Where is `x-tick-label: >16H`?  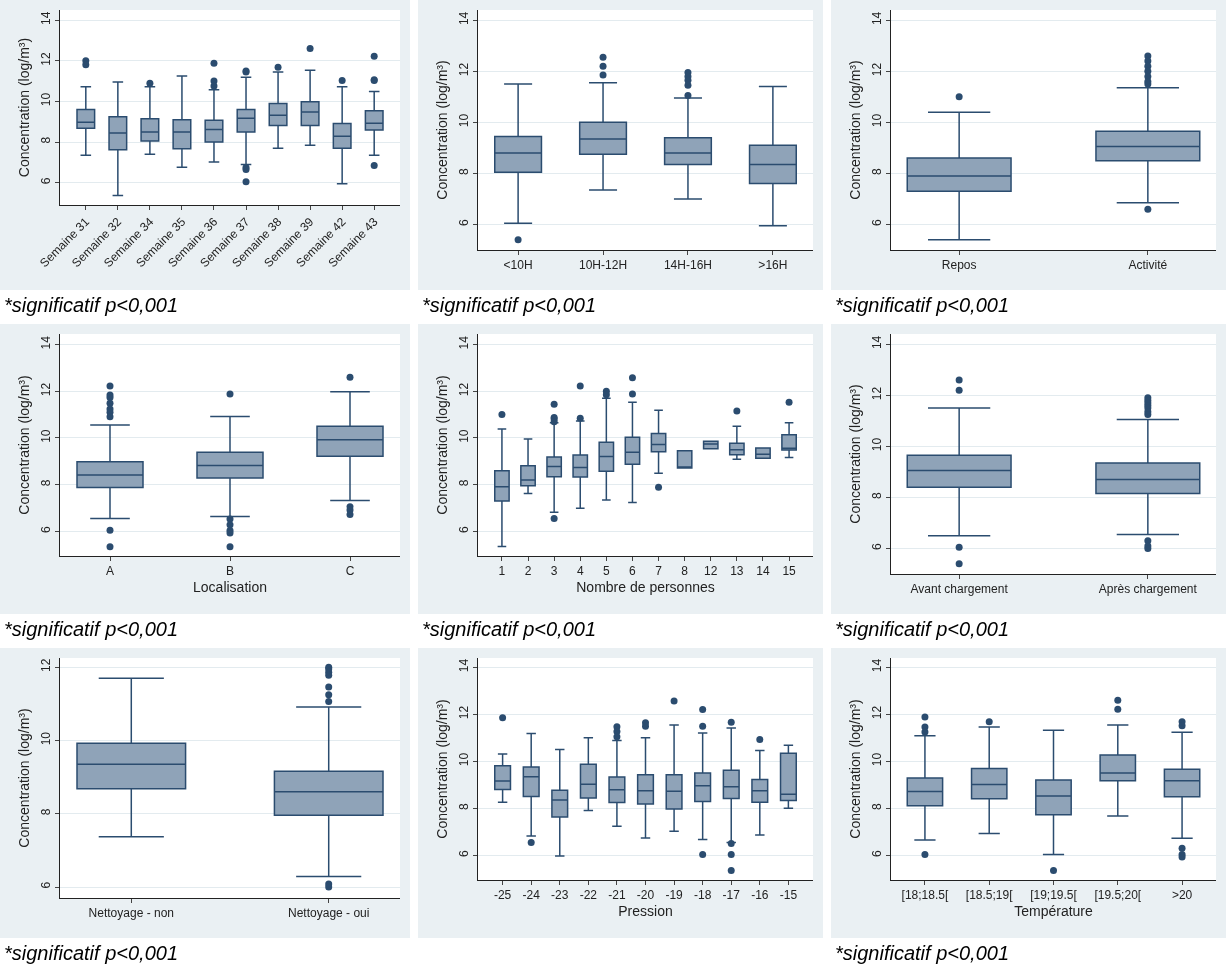
x-tick-label: >16H is located at coordinates (773, 265).